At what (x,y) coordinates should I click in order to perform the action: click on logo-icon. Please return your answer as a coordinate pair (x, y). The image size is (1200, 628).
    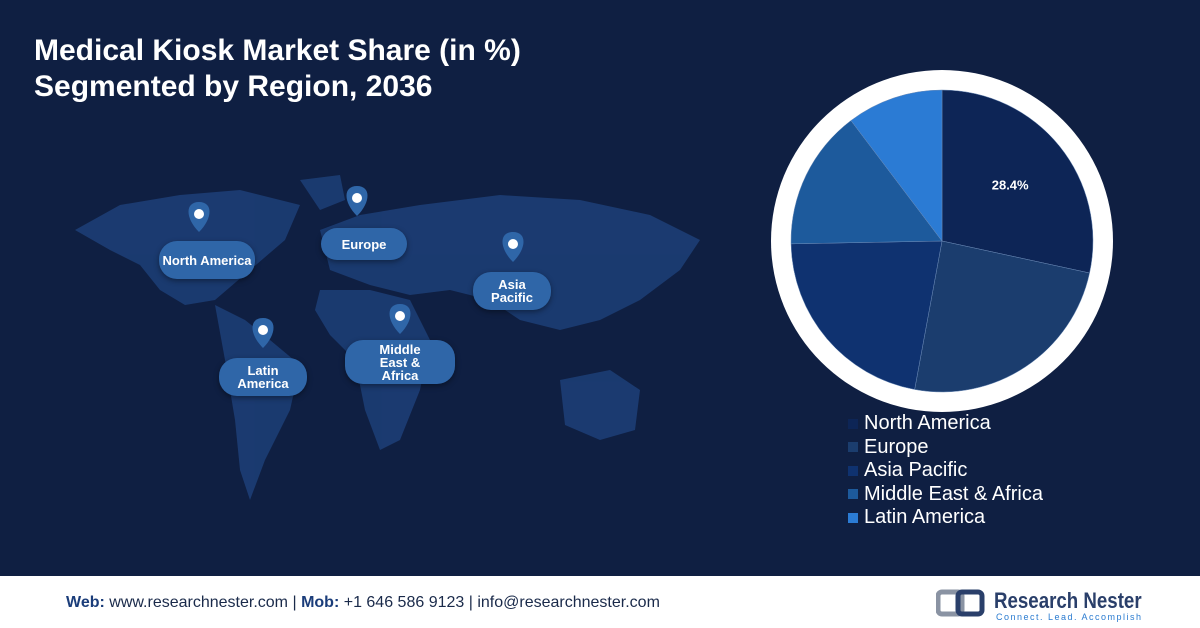
    Looking at the image, I should click on (960, 603).